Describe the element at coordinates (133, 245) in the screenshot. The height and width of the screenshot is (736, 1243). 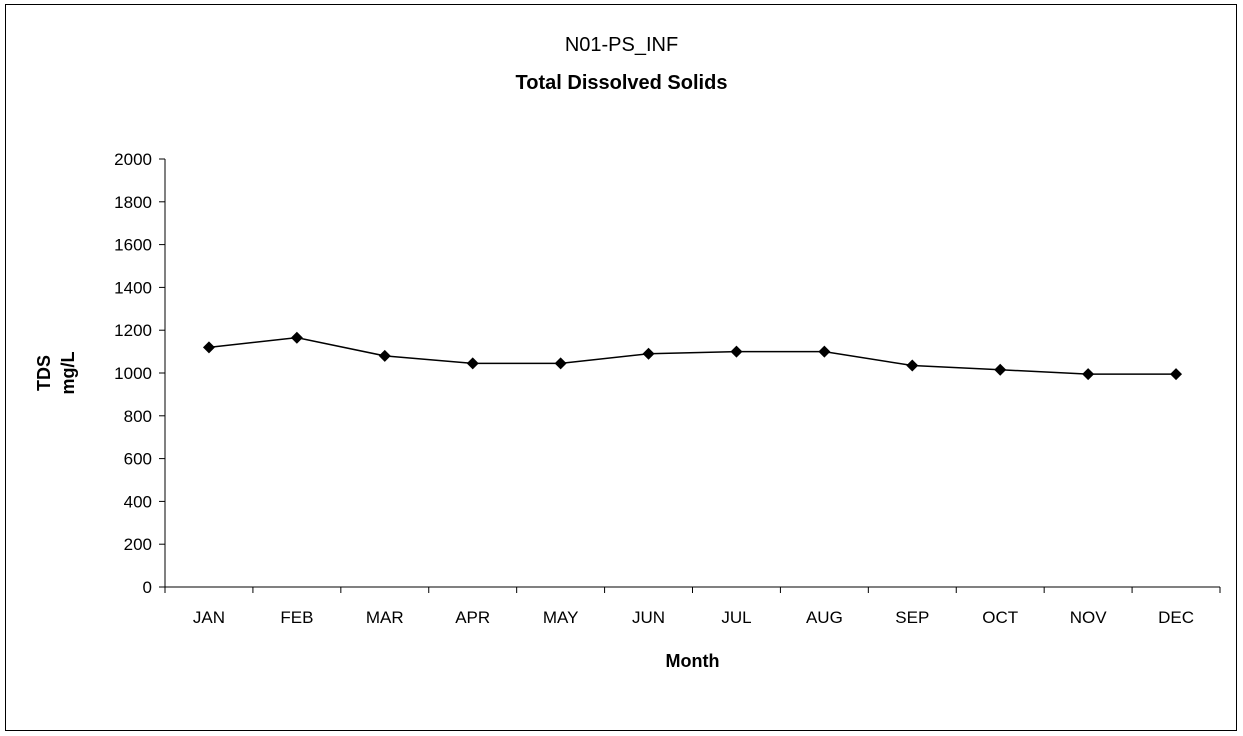
I see `y-tick-label: 1600` at that location.